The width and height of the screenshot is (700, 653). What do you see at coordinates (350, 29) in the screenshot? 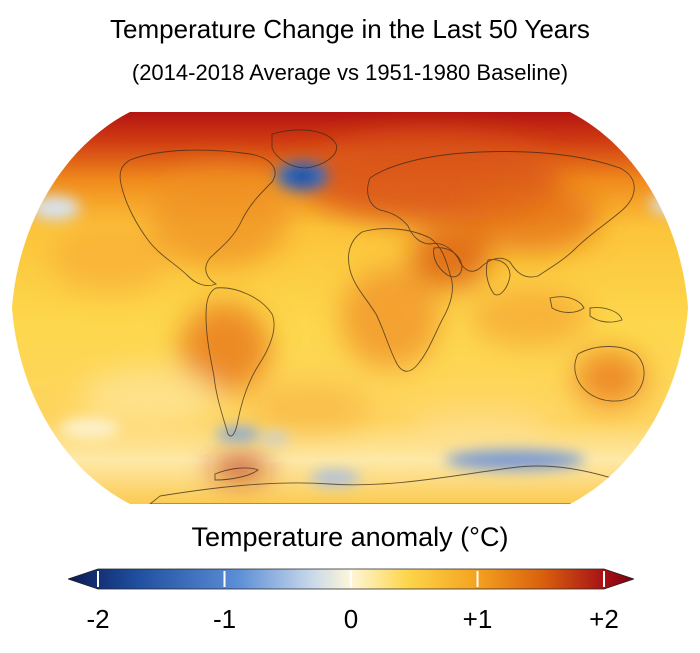
I see `map-title: Temperature Change in the Last 50 Years` at bounding box center [350, 29].